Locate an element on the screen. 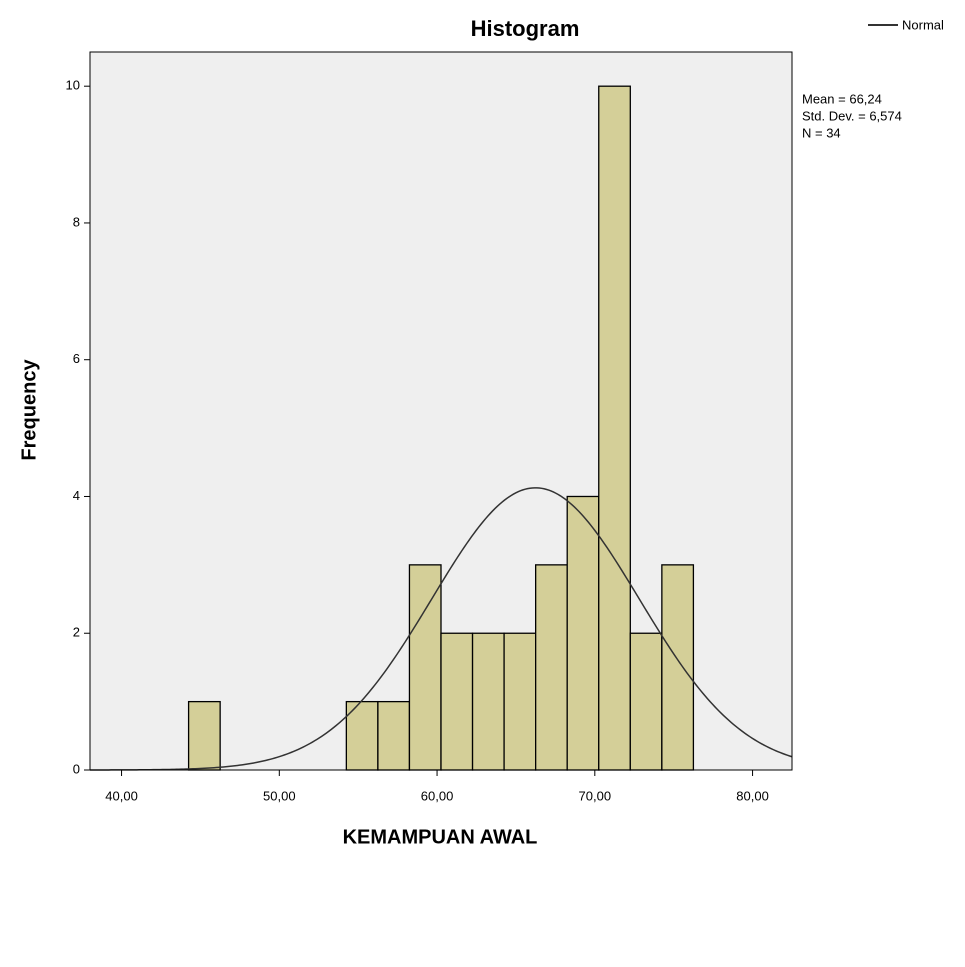 The height and width of the screenshot is (967, 965). x-axis-label: KEMAMPUAN AWAL is located at coordinates (440, 837).